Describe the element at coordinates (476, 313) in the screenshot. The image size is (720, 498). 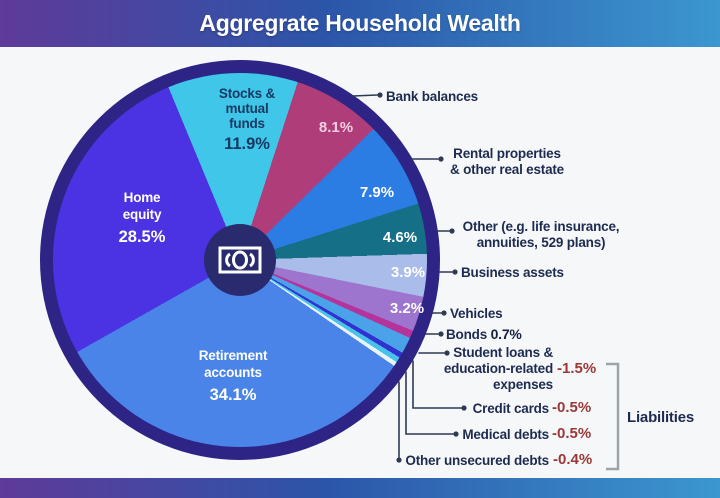
I see `callout-vehicles: Vehicles` at that location.